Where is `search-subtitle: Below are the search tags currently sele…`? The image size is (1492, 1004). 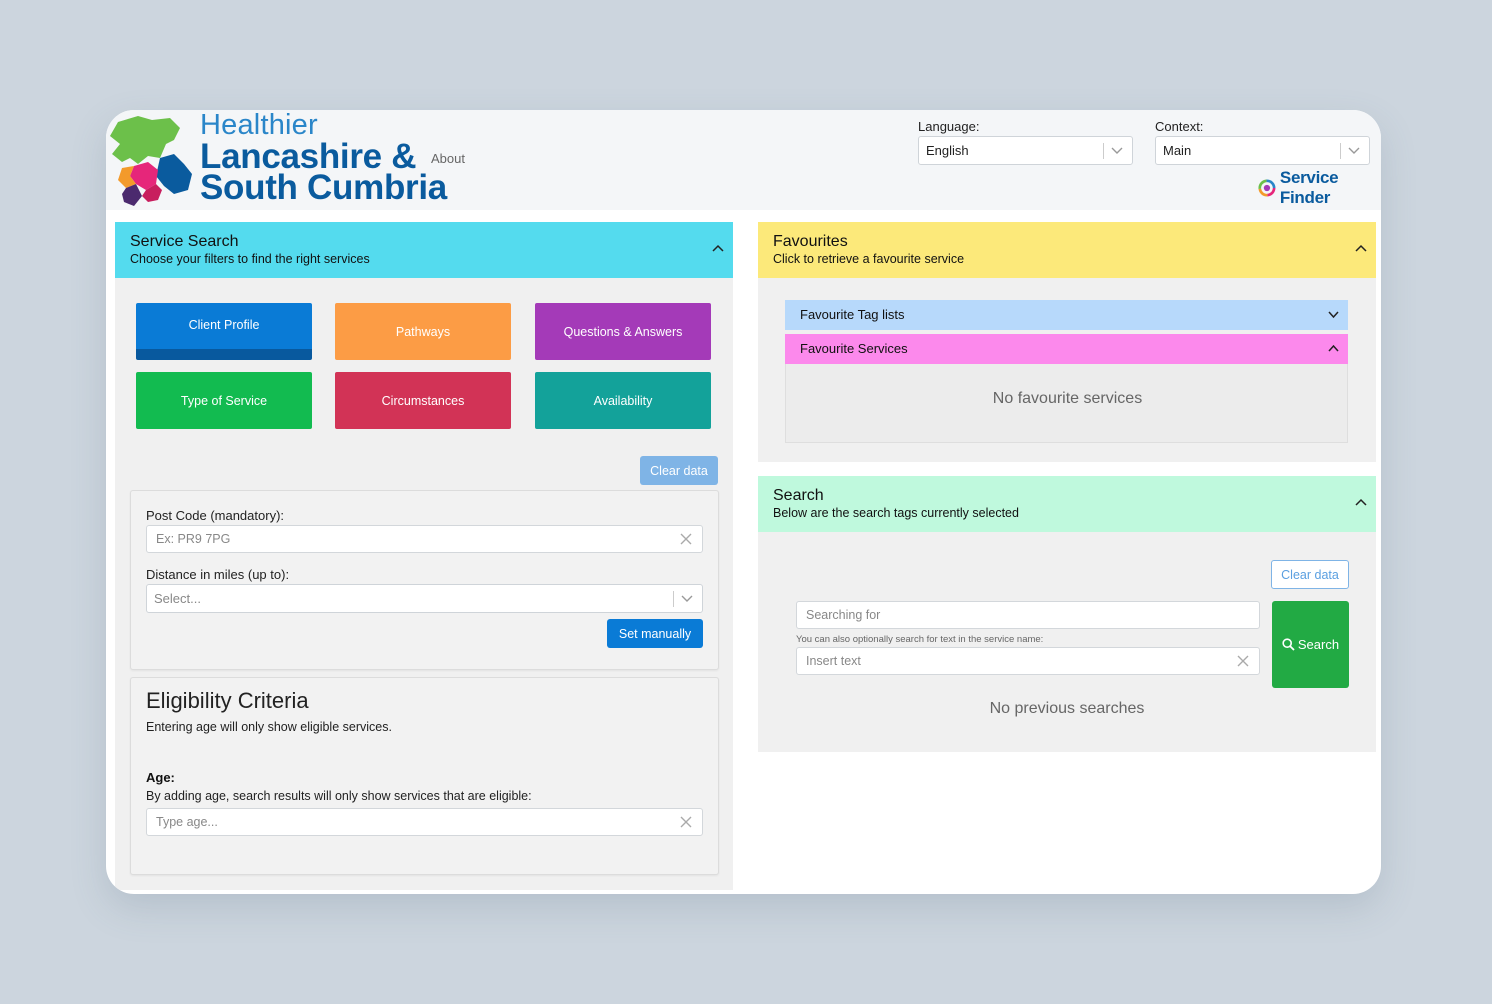 search-subtitle: Below are the search tags currently sele… is located at coordinates (896, 513).